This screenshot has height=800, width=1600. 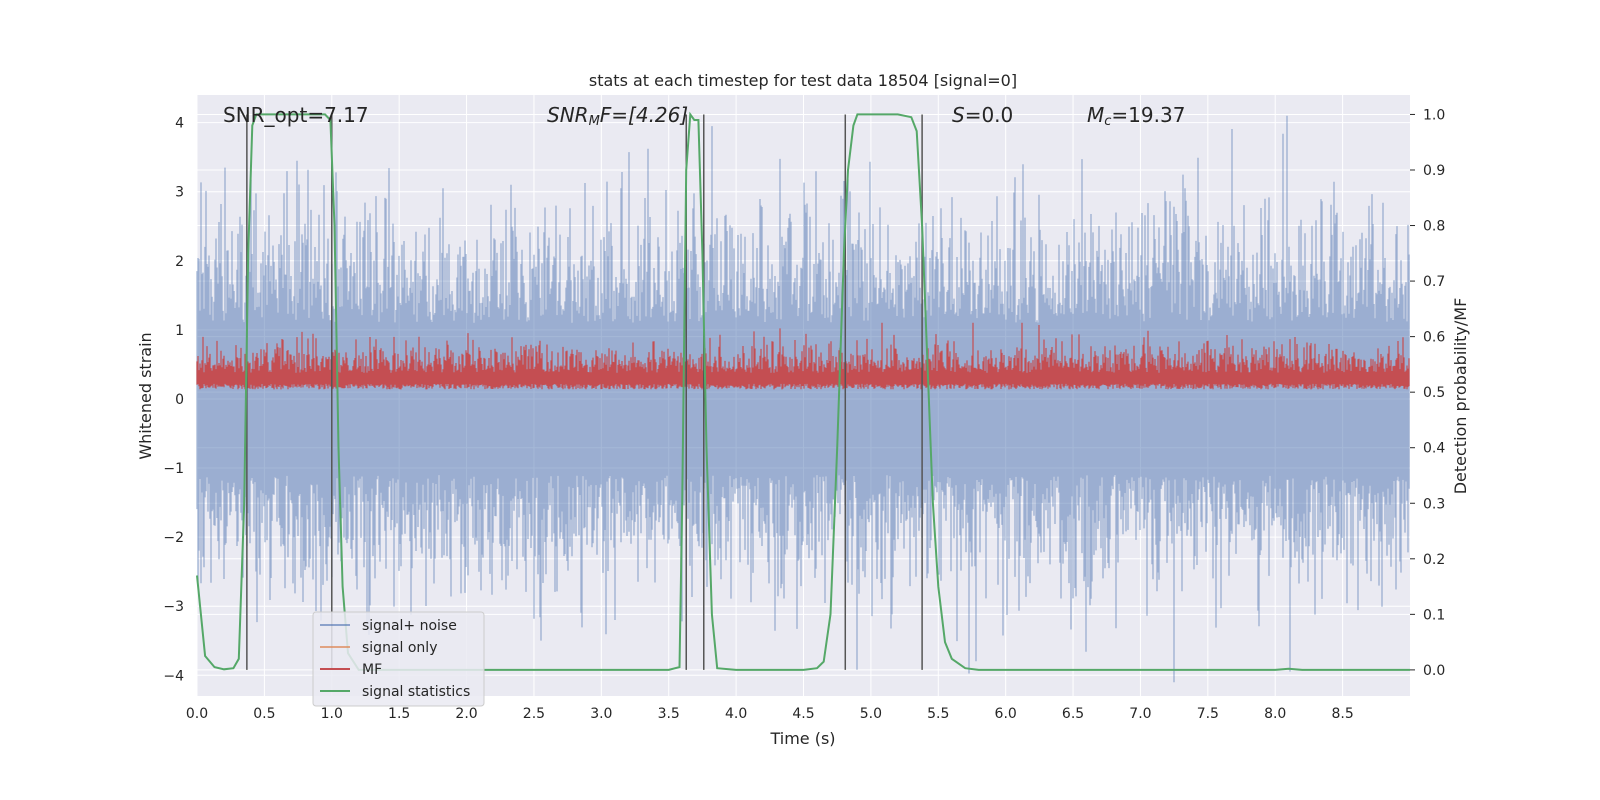 I want to click on y-tick-labels: 4 3 2 1 0 −1 −2 −3 −4, so click(x=173, y=400).